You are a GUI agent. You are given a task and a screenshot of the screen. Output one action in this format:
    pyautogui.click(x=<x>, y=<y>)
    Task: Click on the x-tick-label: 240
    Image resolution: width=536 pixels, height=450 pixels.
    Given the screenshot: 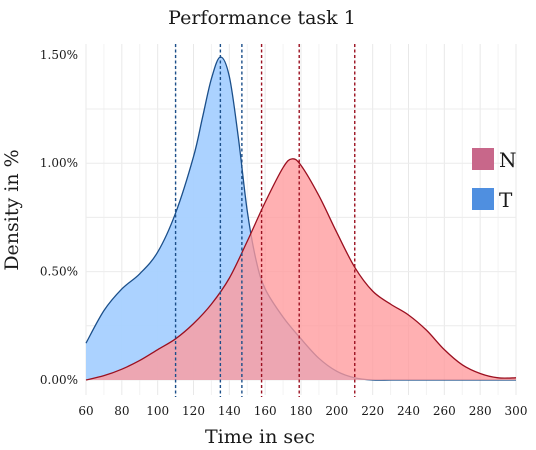 What is the action you would take?
    pyautogui.click(x=408, y=411)
    